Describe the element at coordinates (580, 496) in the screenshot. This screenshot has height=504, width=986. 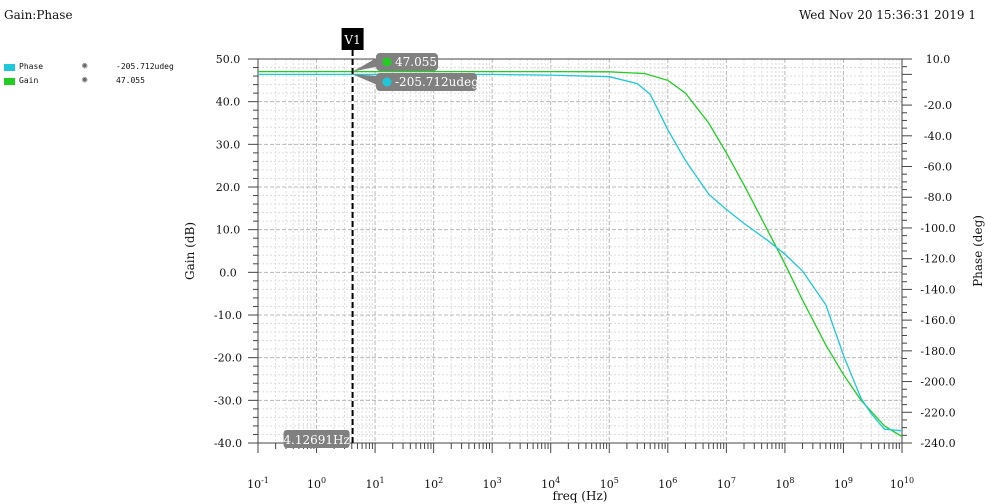
I see `x-axis-label: freq (Hz)` at that location.